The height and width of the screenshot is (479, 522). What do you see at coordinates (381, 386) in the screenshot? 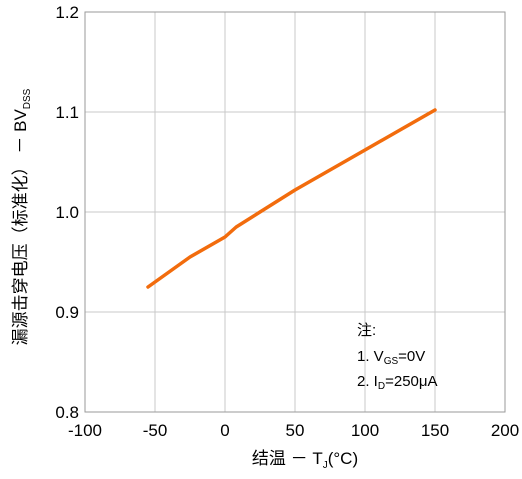
I see `note-line-2-sub: D` at bounding box center [381, 386].